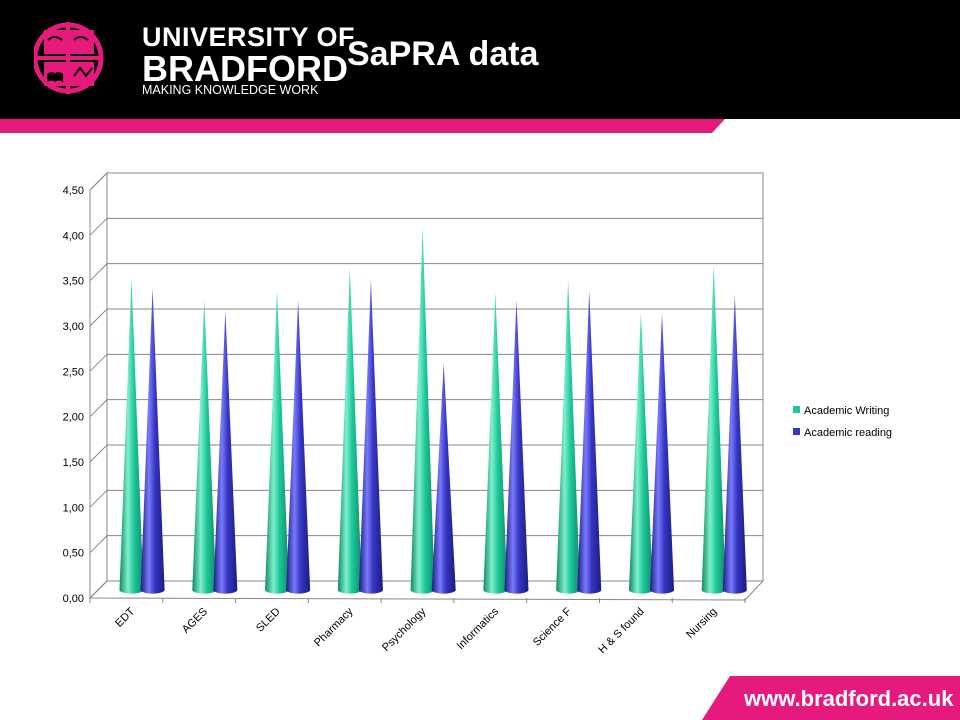 The width and height of the screenshot is (960, 720). Describe the element at coordinates (98, 385) in the screenshot. I see `chart-side-wall` at that location.